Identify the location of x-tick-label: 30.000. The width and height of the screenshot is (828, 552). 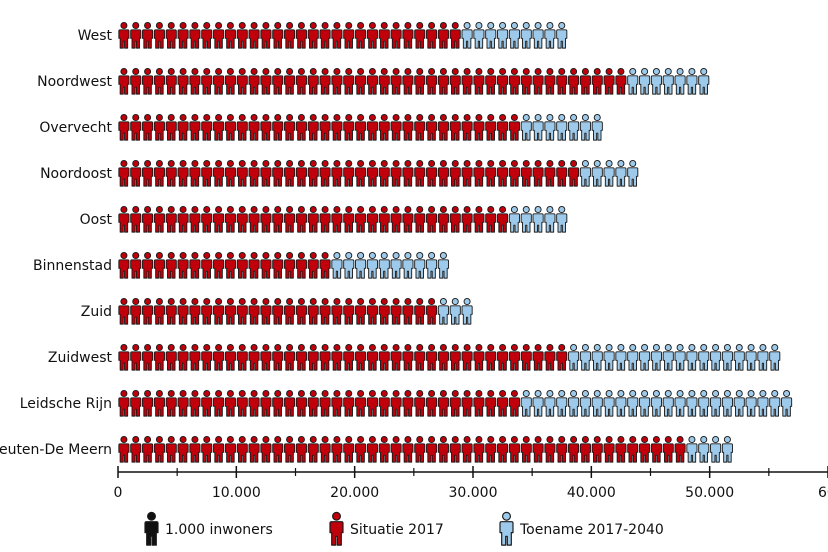
(473, 493).